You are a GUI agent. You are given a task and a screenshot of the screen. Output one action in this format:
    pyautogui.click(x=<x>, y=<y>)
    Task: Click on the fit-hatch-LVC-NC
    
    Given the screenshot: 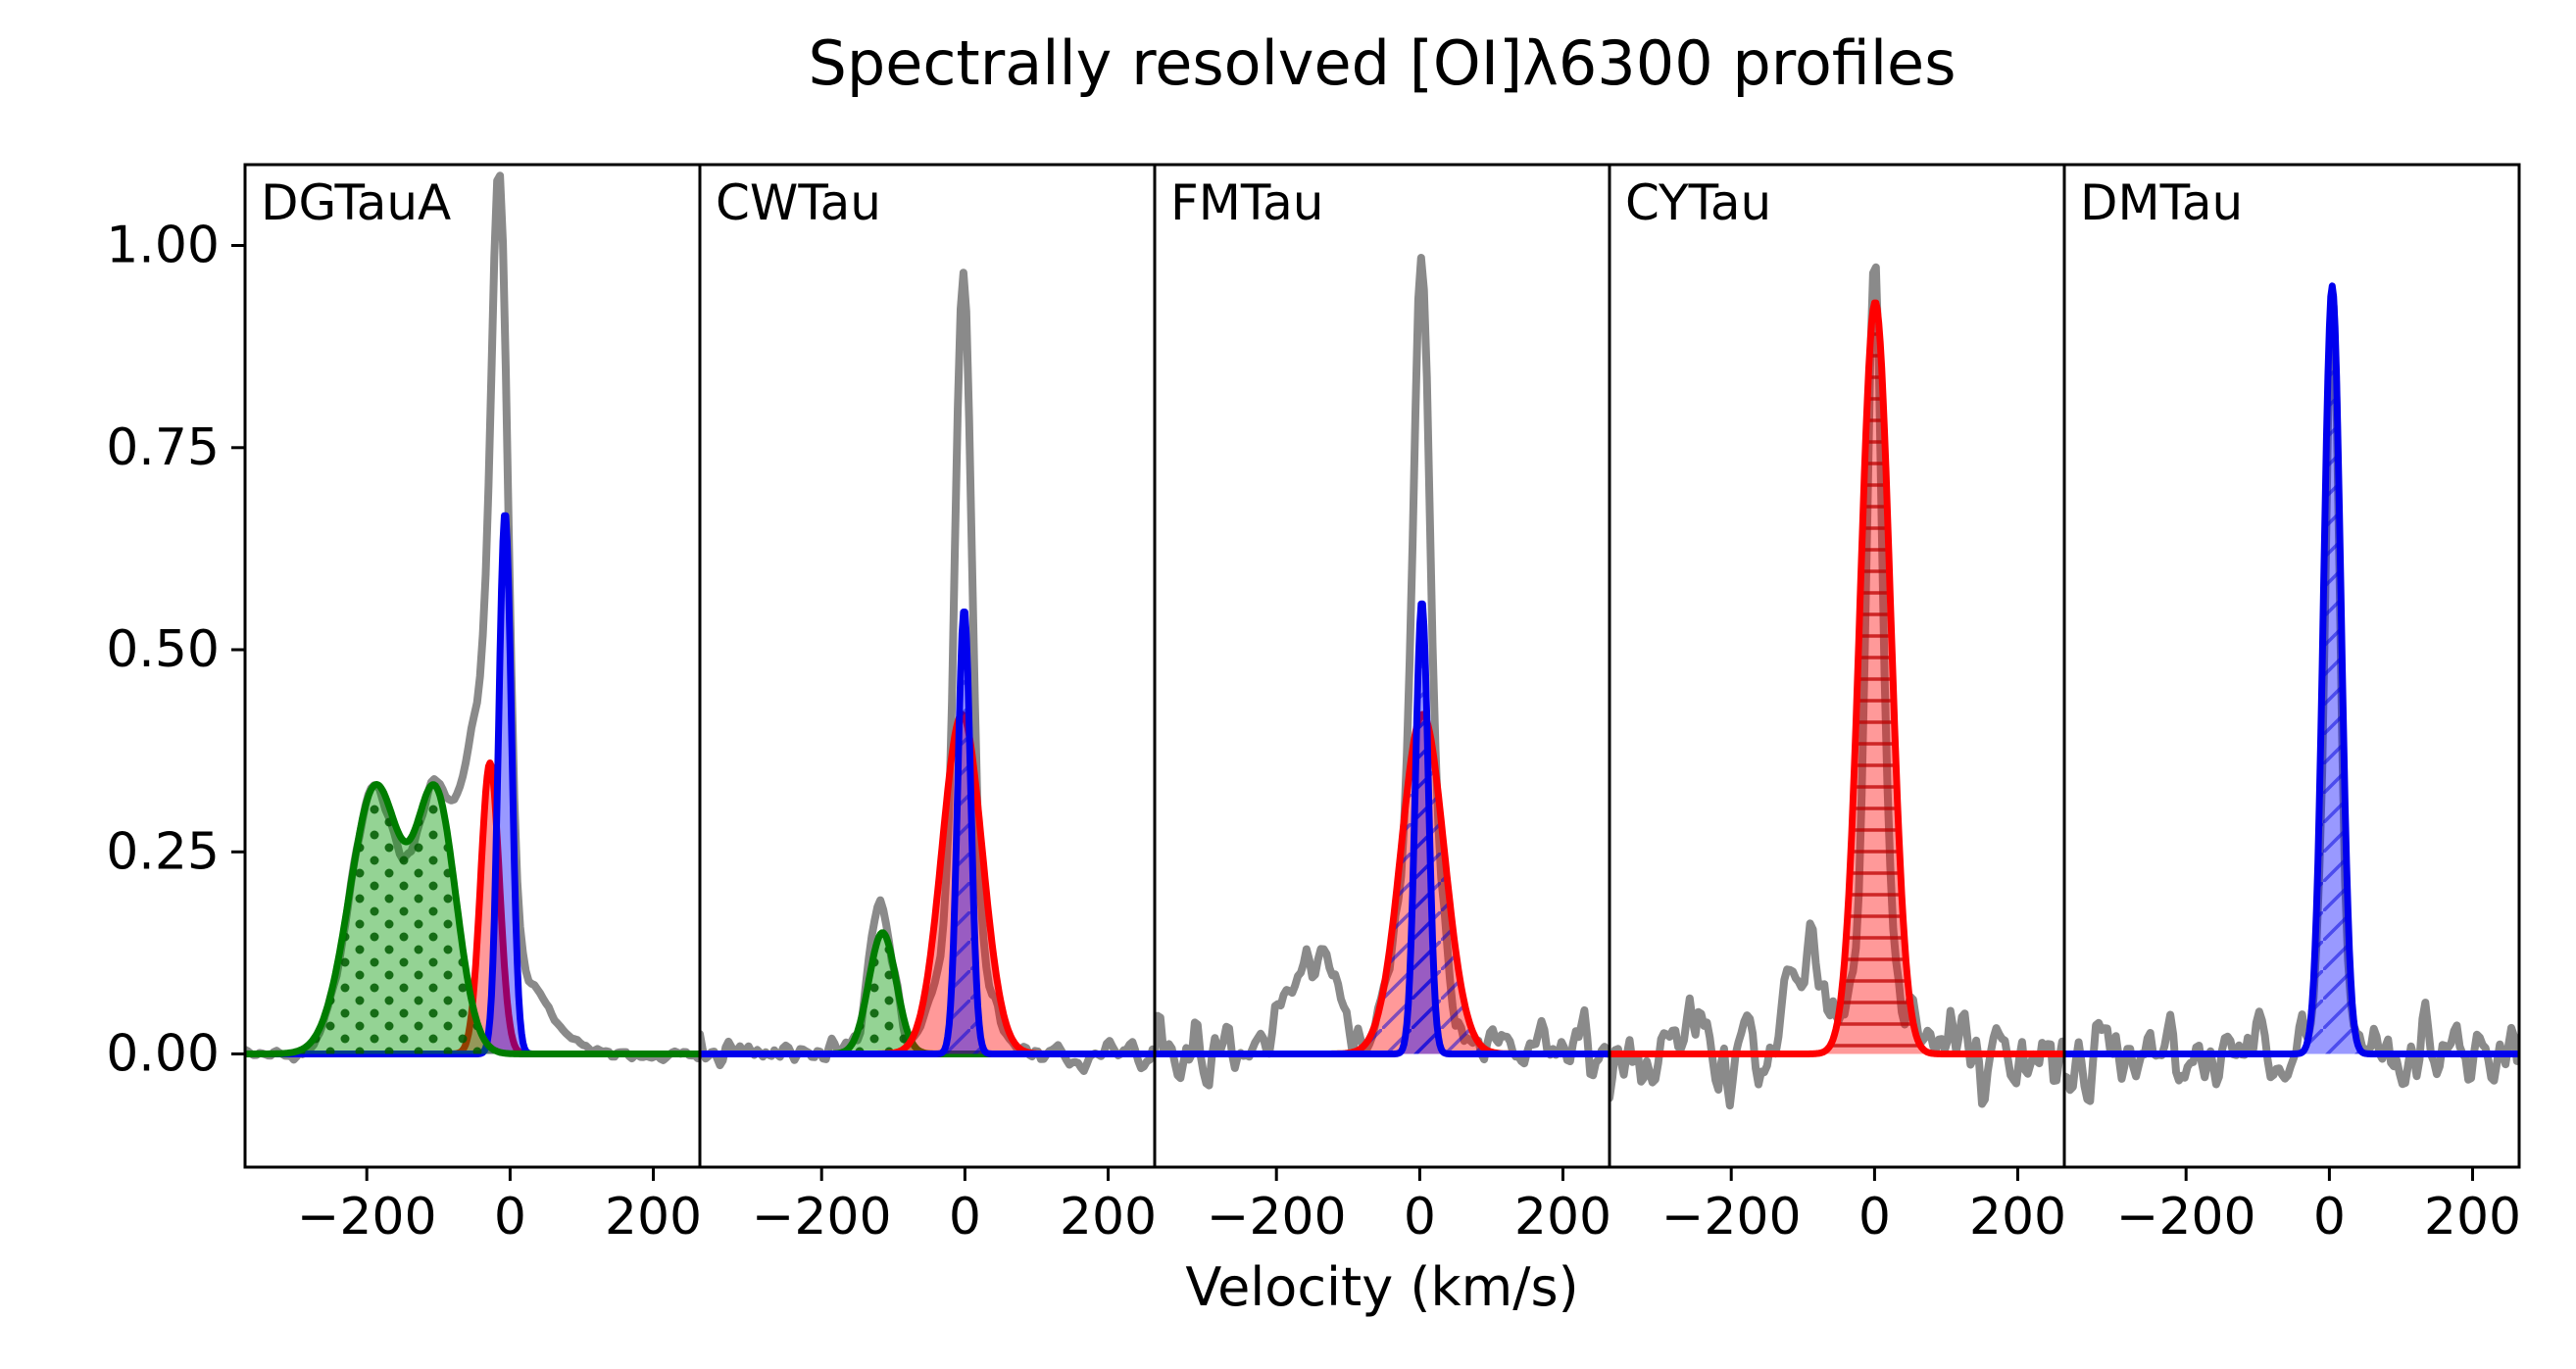 What is the action you would take?
    pyautogui.click(x=2291, y=669)
    